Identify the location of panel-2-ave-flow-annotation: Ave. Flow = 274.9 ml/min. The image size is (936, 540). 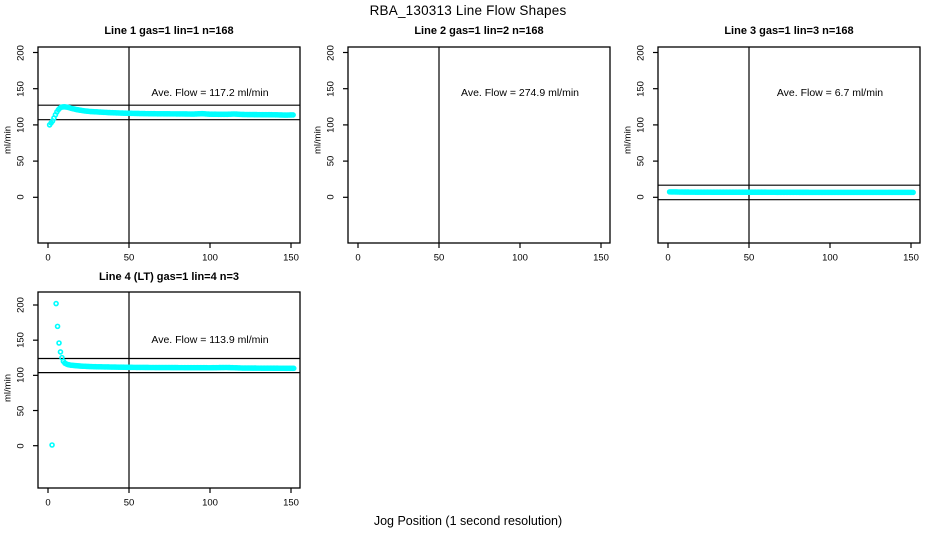
(520, 93).